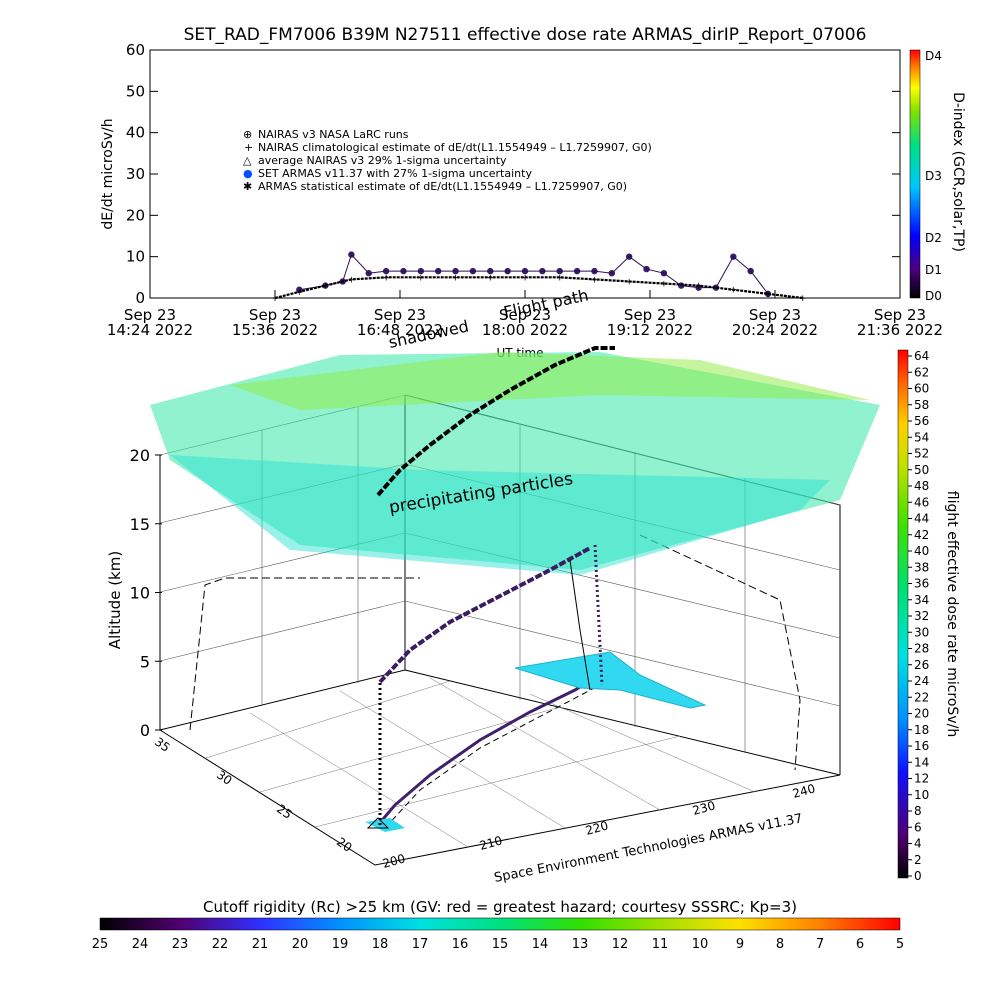  What do you see at coordinates (720, 652) in the screenshot?
I see `right-wall-projection` at bounding box center [720, 652].